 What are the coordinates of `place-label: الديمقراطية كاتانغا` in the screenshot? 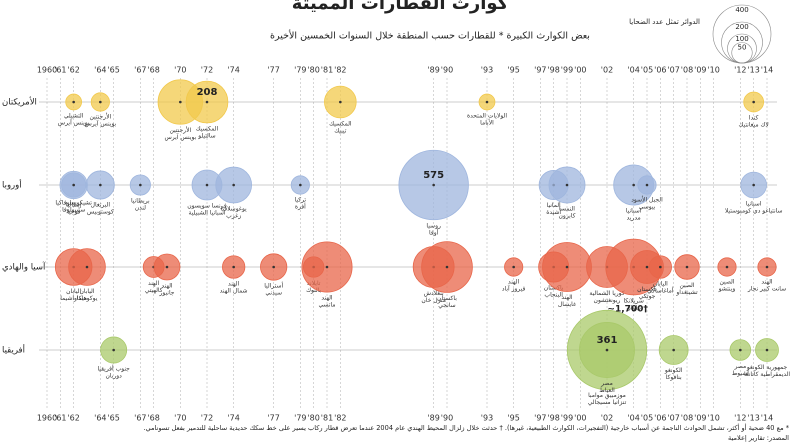 It's located at (767, 374).